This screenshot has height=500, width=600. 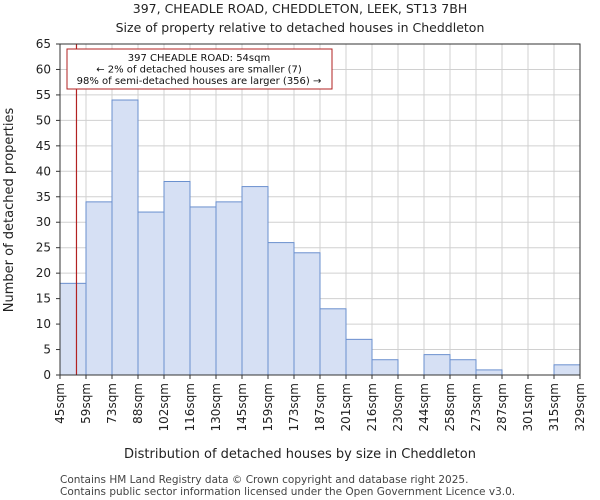 What do you see at coordinates (229, 288) in the screenshot?
I see `bar-130sqm` at bounding box center [229, 288].